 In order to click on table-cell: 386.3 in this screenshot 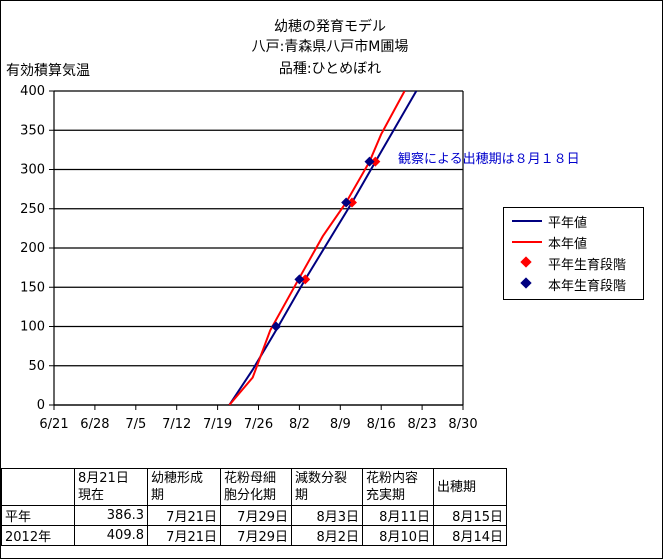, I will do `click(111, 515)`.